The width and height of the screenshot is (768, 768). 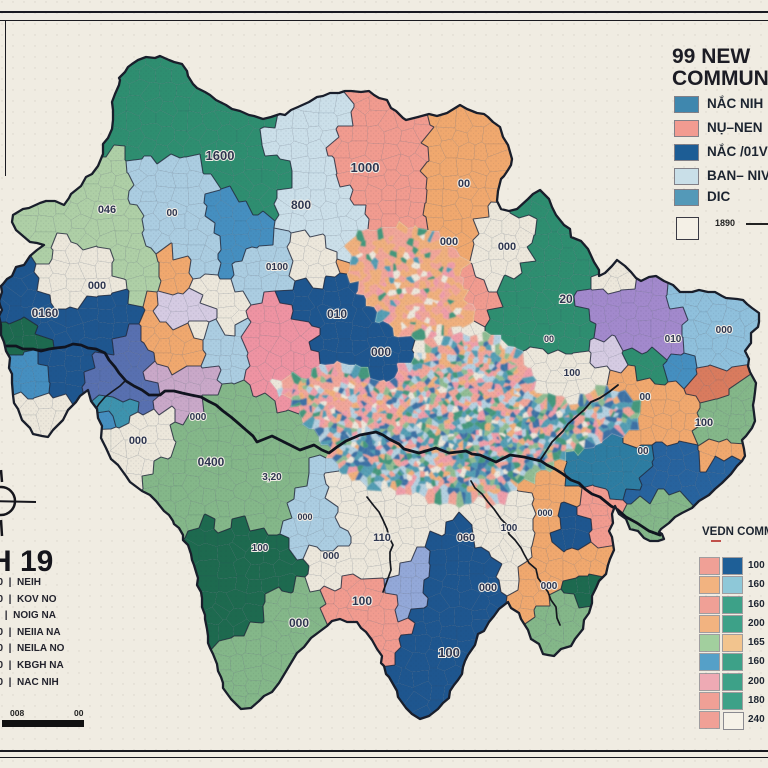 What do you see at coordinates (466, 538) in the screenshot?
I see `svg-text: 060` at bounding box center [466, 538].